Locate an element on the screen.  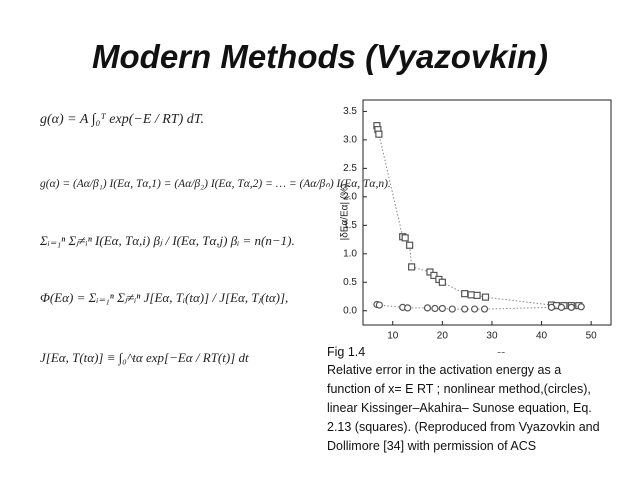
x-tick-label: 30 is located at coordinates (492, 336).